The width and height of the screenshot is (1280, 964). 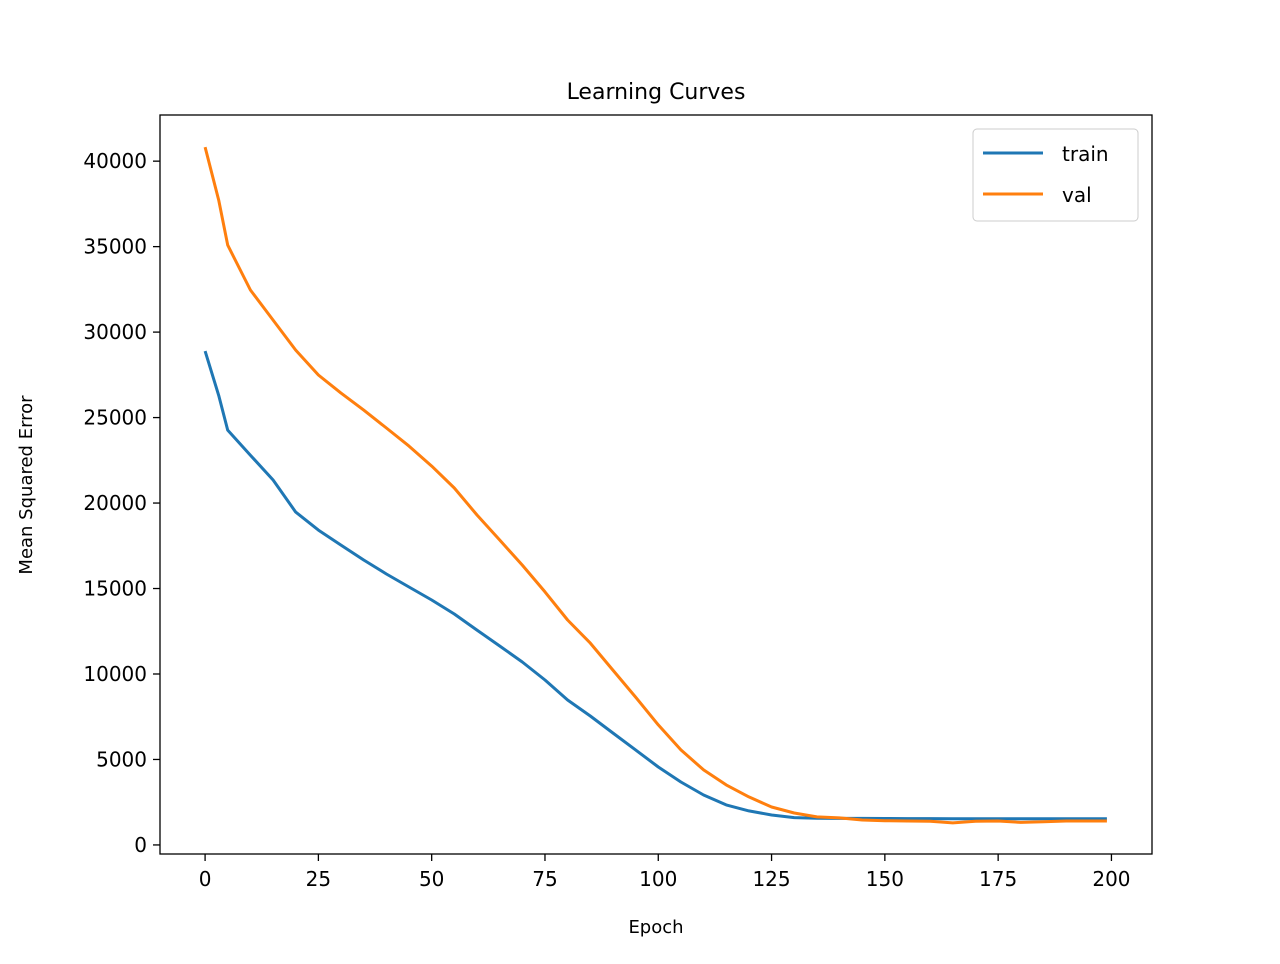 What do you see at coordinates (771, 879) in the screenshot?
I see `x-tick-label: 125` at bounding box center [771, 879].